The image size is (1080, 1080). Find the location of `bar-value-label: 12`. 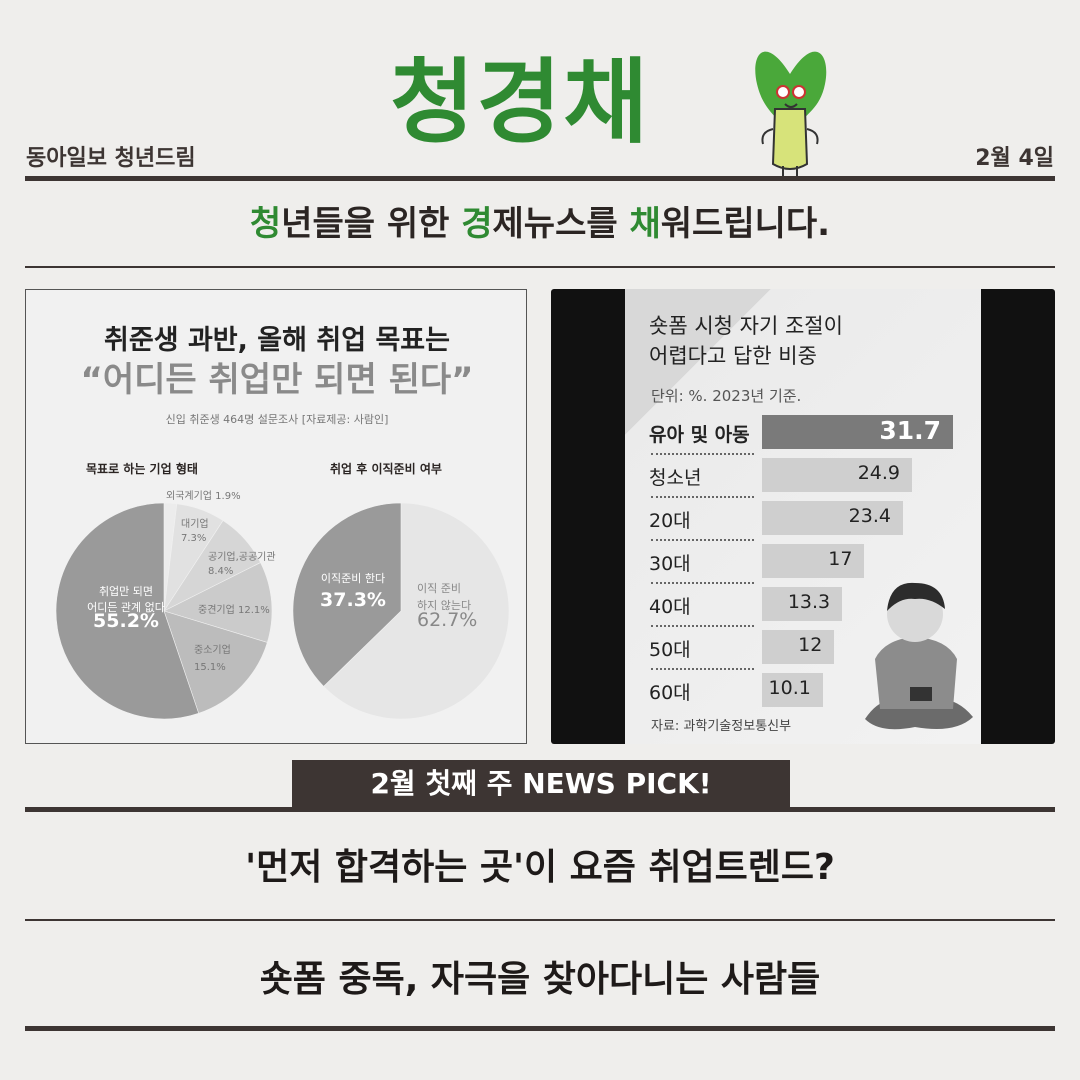

bar-value-label: 12 is located at coordinates (810, 645).